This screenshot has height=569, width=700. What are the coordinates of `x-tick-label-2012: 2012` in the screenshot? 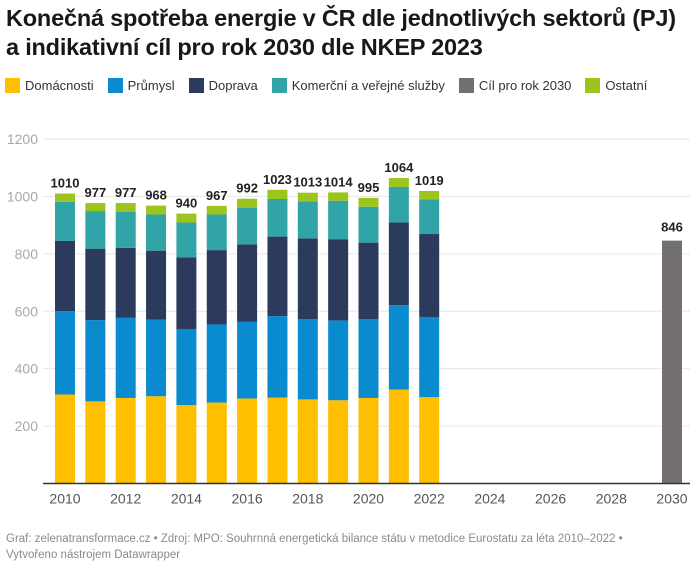 It's located at (125, 499).